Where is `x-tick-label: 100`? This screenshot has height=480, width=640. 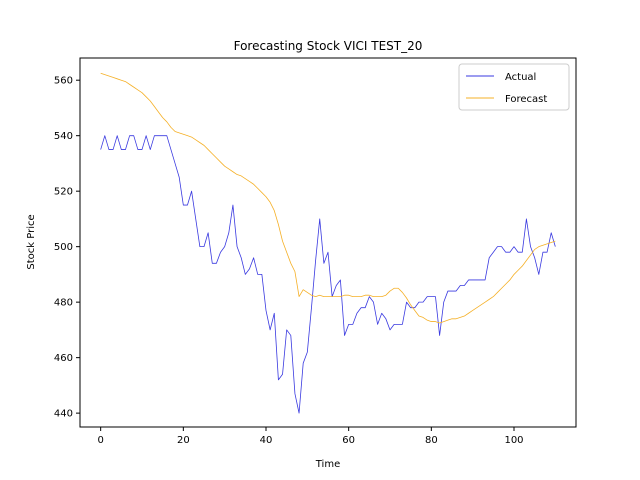 x-tick-label: 100 is located at coordinates (513, 440).